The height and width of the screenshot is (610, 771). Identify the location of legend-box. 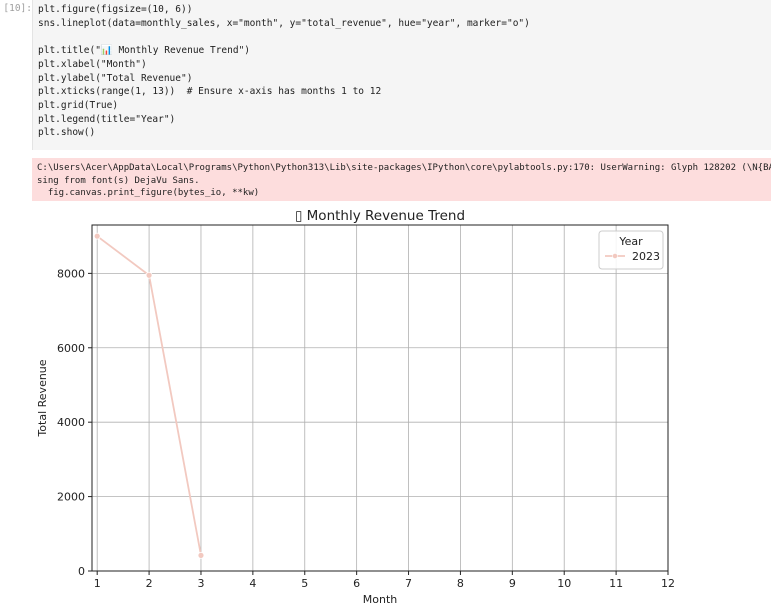
(631, 250).